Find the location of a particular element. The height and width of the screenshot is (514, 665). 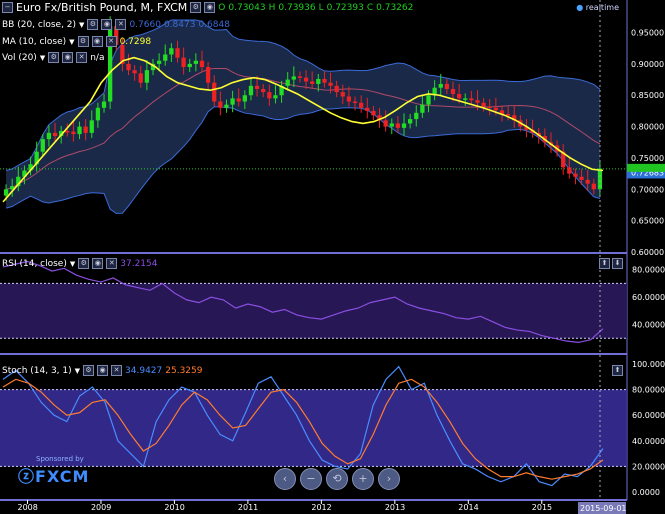

time-tick-label: 2011 is located at coordinates (248, 507).